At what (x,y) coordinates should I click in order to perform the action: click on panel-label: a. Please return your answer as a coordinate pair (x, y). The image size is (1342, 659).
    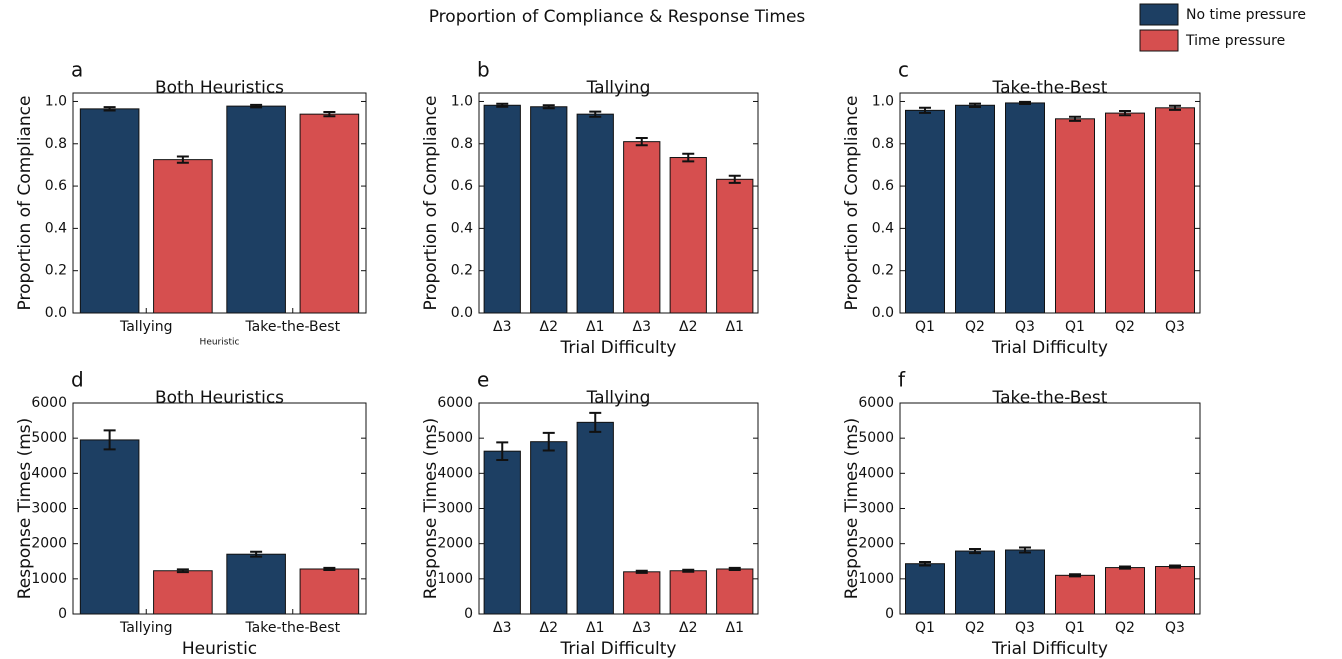
    Looking at the image, I should click on (77, 70).